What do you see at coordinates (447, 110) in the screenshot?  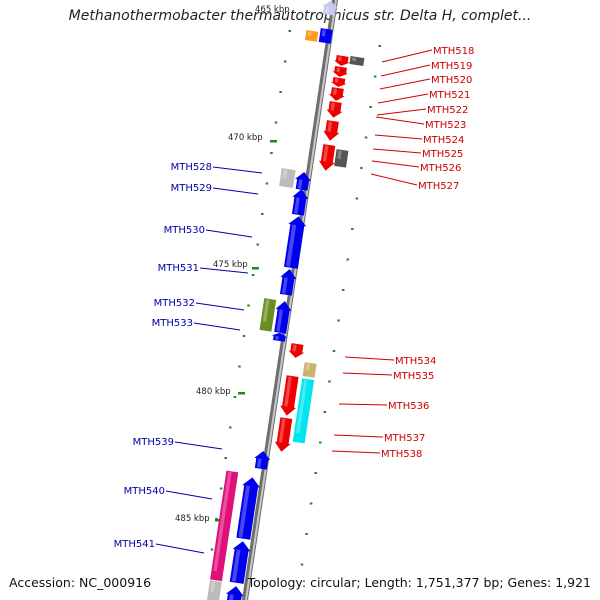 I see `label-MTH522: MTH522` at bounding box center [447, 110].